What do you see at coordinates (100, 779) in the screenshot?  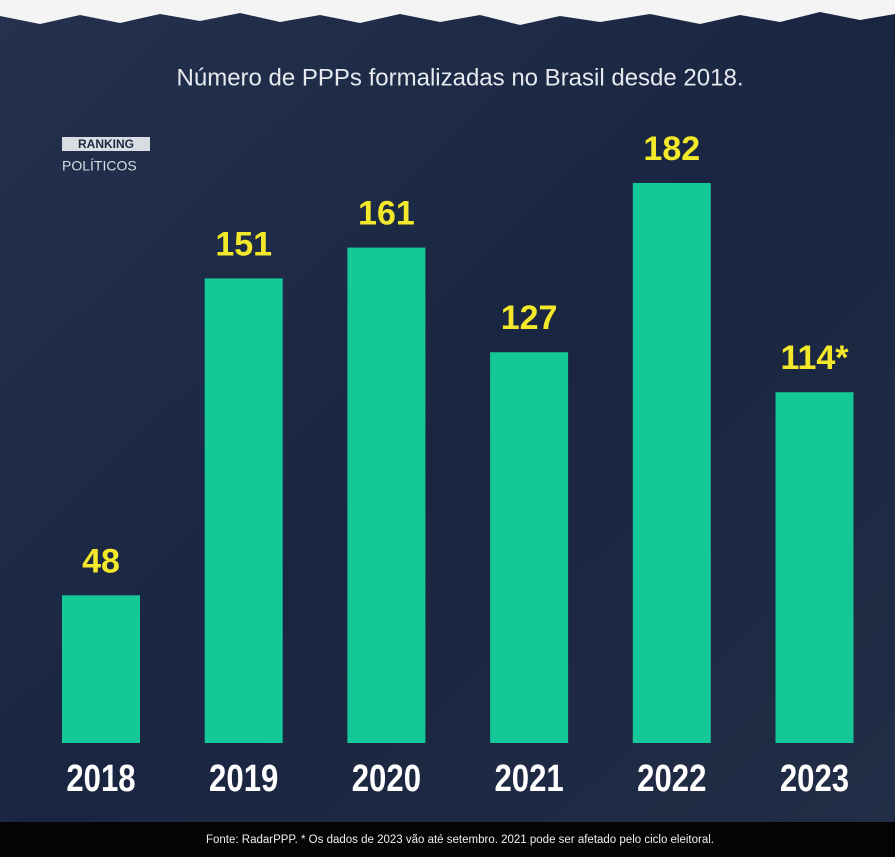 I see `x-tick-label: 2018` at bounding box center [100, 779].